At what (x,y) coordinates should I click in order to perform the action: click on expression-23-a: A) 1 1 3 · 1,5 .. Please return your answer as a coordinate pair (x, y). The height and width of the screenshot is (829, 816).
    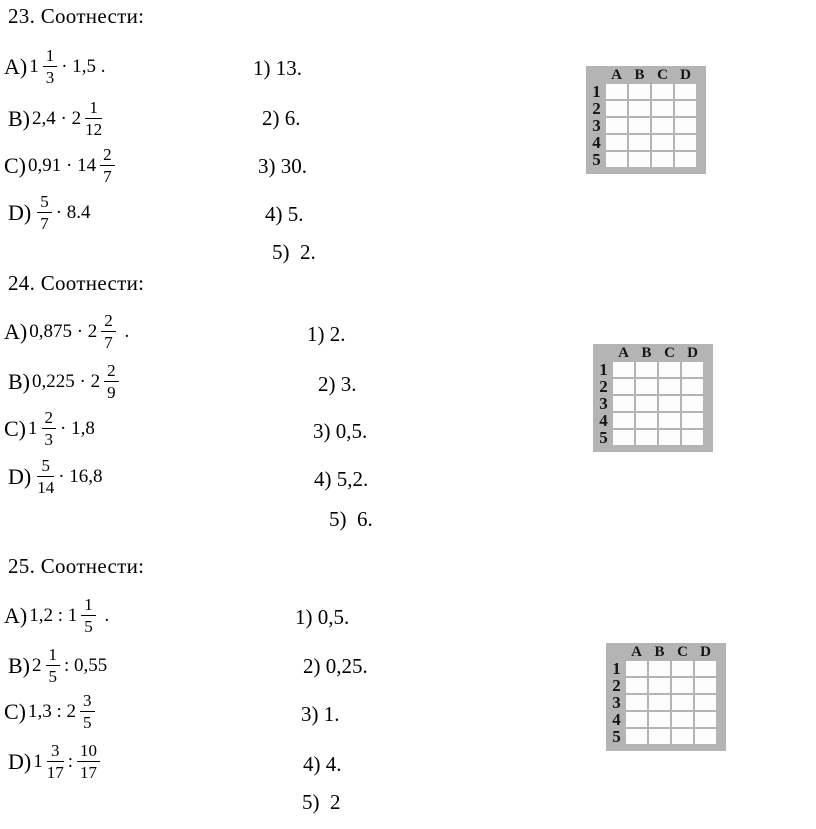
    Looking at the image, I should click on (55, 66).